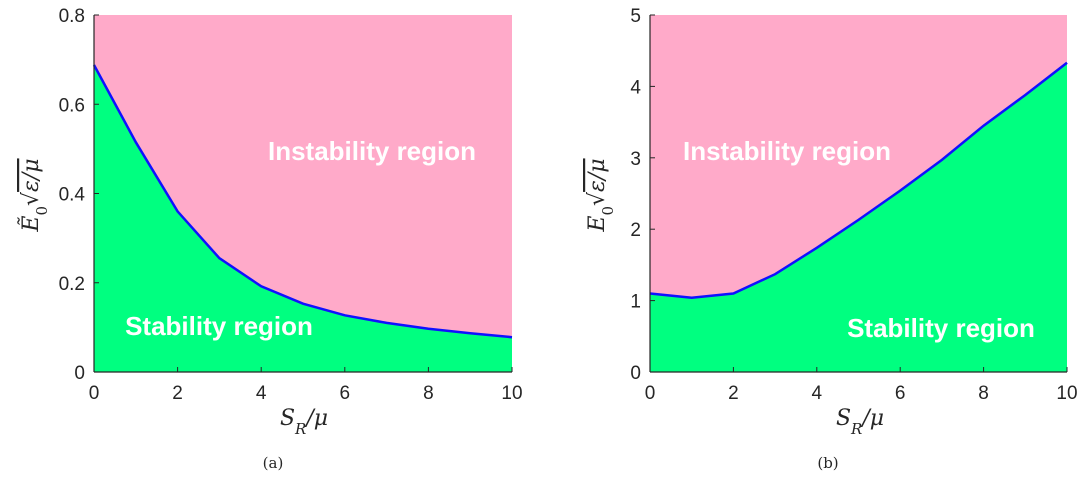  Describe the element at coordinates (635, 87) in the screenshot. I see `y-tick-label: 4` at that location.